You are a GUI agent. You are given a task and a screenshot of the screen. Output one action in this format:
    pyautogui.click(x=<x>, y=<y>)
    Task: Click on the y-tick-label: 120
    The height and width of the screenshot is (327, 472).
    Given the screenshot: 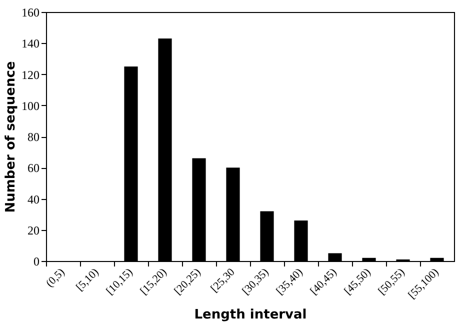 What is the action you would take?
    pyautogui.click(x=31, y=75)
    